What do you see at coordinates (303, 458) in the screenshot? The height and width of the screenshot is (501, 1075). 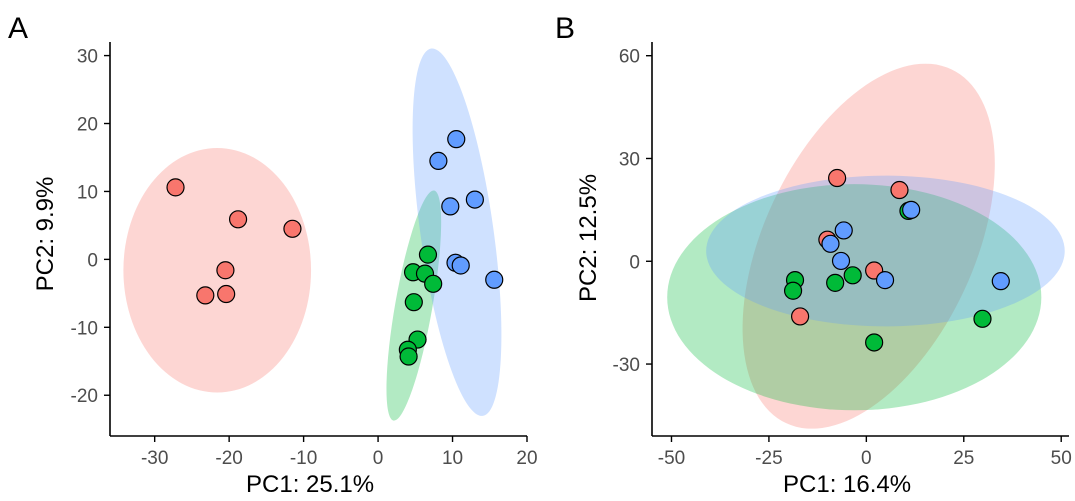 I see `x-tick-label: -10` at bounding box center [303, 458].